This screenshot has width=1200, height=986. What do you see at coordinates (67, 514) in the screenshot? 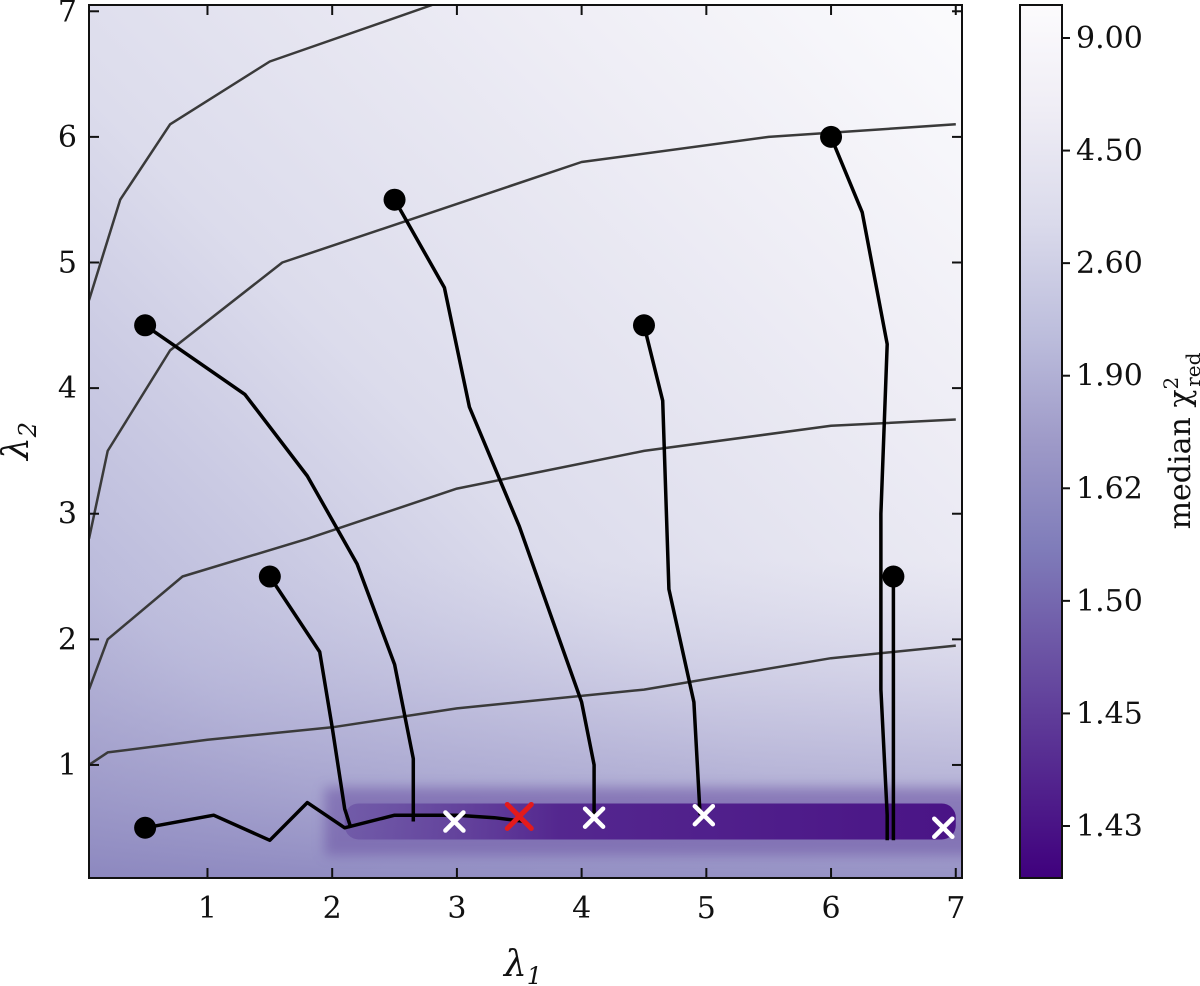
I see `y-tick-label: 3` at bounding box center [67, 514].